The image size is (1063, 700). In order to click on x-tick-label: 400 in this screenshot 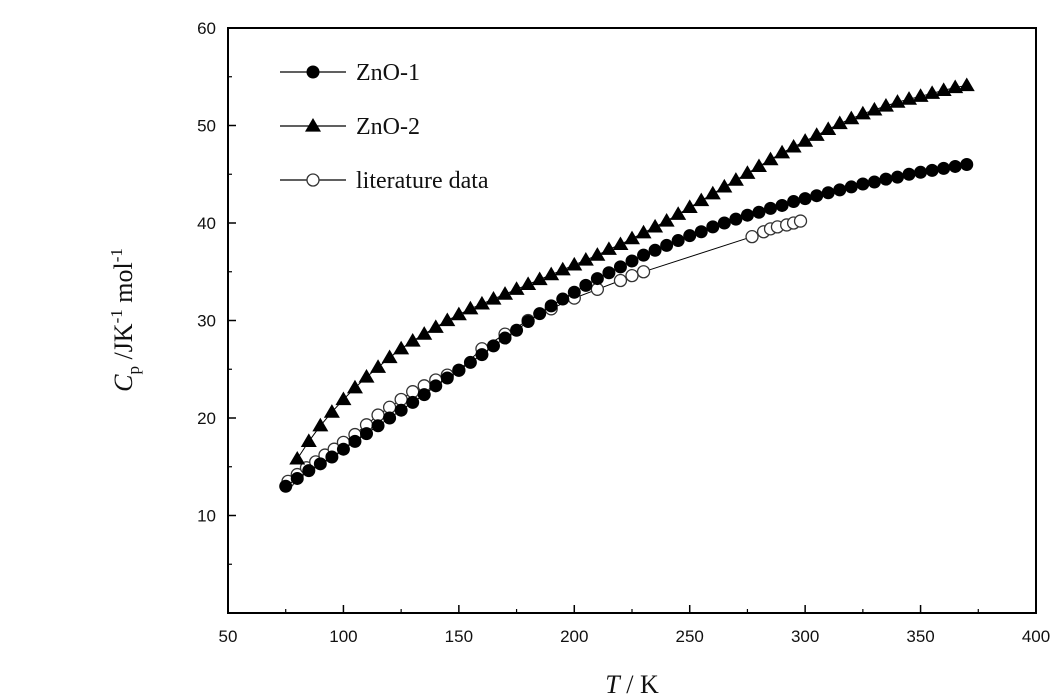, I will do `click(1036, 636)`.